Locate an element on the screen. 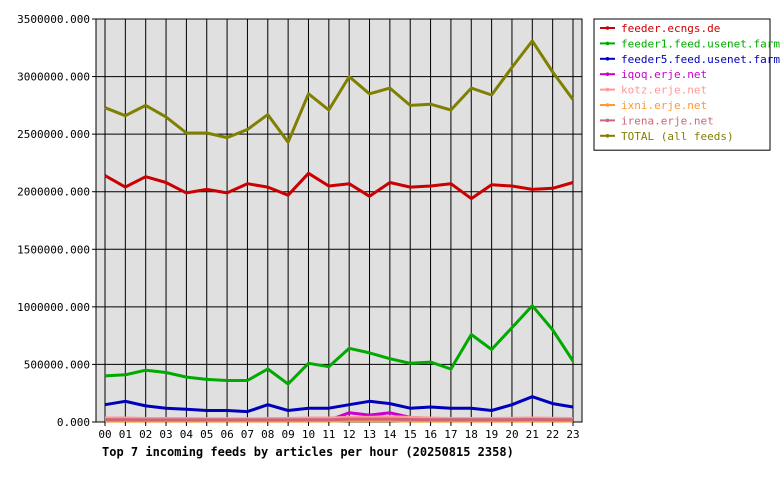 The width and height of the screenshot is (780, 480). x-tick-label: 23 is located at coordinates (572, 434).